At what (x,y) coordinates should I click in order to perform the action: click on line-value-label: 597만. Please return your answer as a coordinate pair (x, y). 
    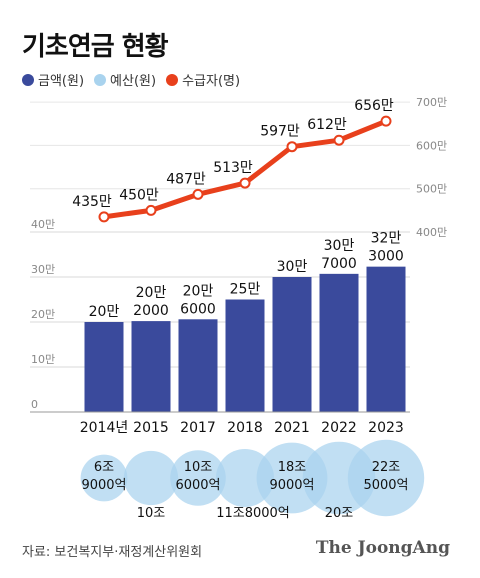
    Looking at the image, I should click on (280, 132).